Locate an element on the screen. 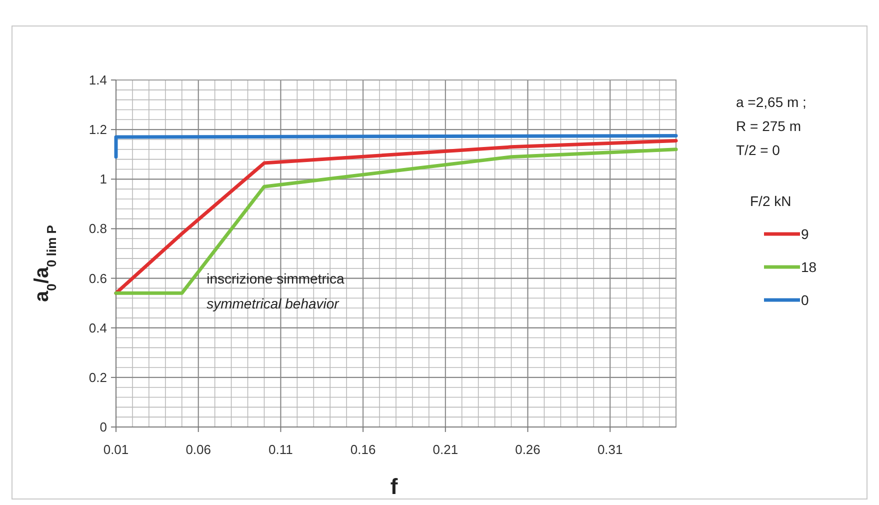  text: R = 275 m is located at coordinates (768, 126).